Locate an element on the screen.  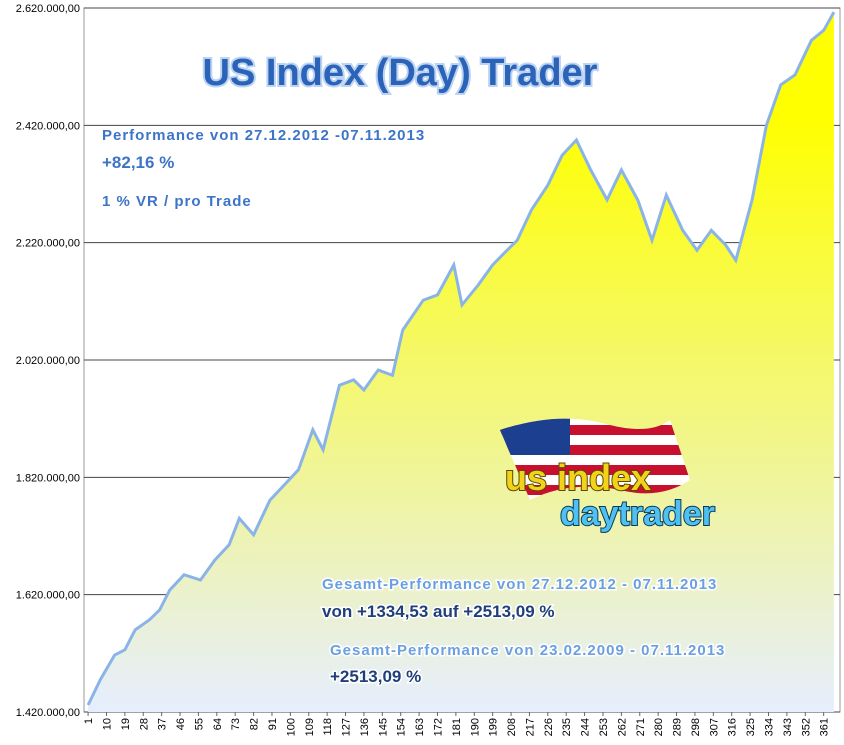
x-tick-label: 226 is located at coordinates (549, 727).